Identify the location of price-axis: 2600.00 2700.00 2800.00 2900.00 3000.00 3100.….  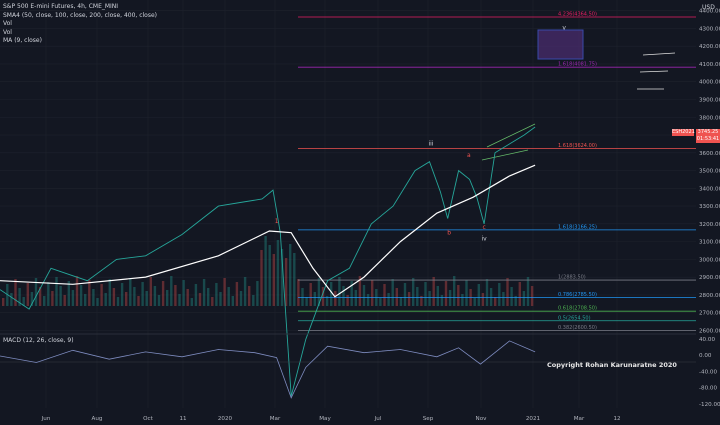
(709, 172).